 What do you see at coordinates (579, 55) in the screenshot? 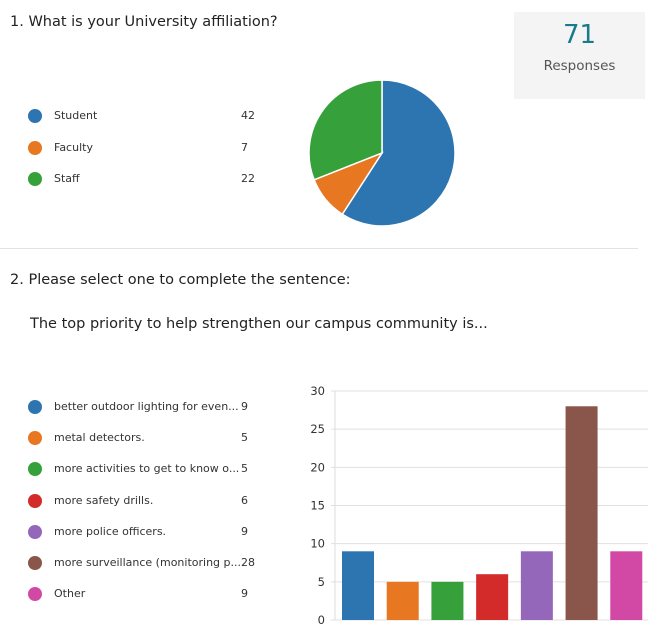
I see `responses-card: 71 Responses` at bounding box center [579, 55].